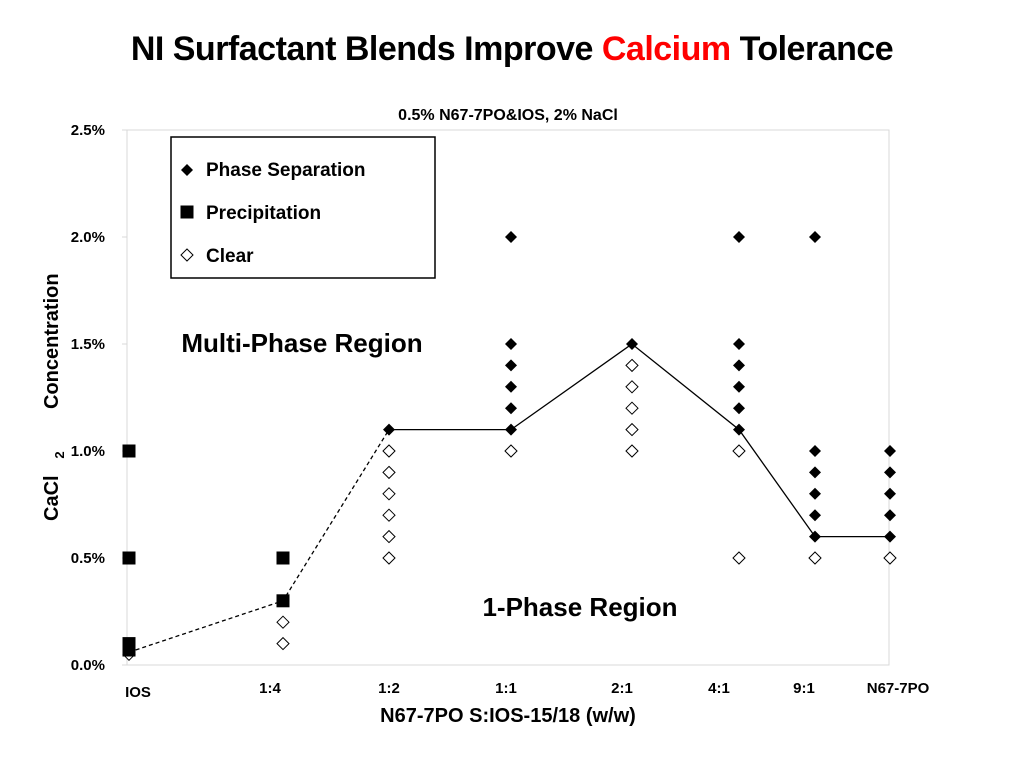  What do you see at coordinates (88, 130) in the screenshot?
I see `y-tick-label: 2.5%` at bounding box center [88, 130].